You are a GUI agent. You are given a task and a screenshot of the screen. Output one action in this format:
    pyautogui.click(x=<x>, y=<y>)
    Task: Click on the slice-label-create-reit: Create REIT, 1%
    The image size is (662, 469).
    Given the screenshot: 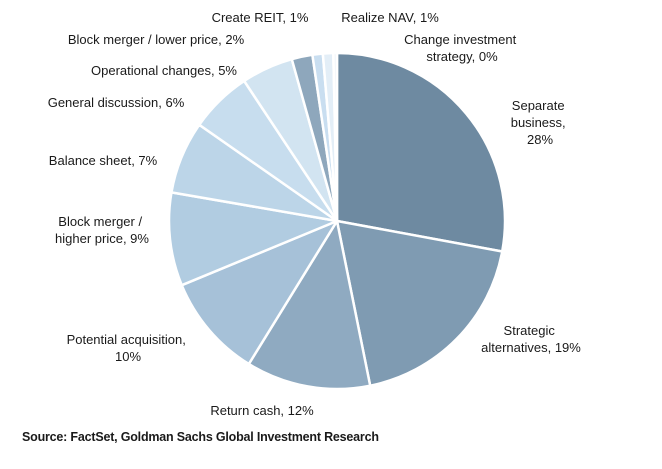 What is the action you would take?
    pyautogui.click(x=260, y=17)
    